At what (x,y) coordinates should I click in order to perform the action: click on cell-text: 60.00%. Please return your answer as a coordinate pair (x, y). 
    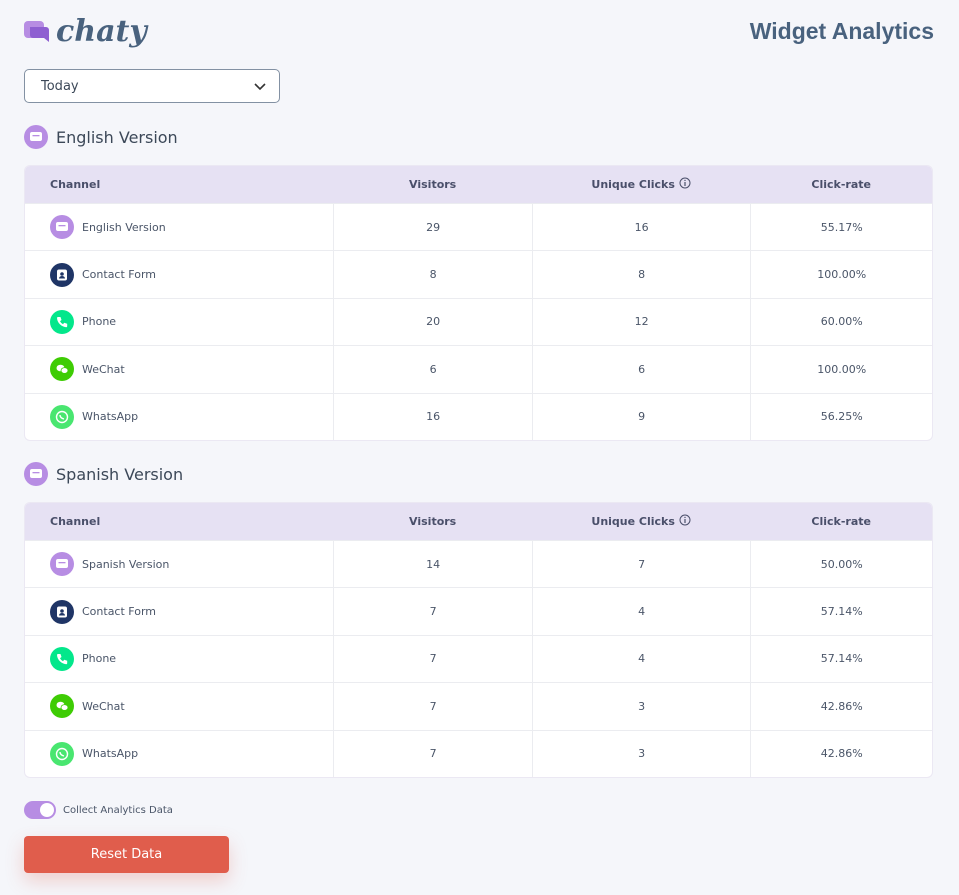
    Looking at the image, I should click on (841, 322).